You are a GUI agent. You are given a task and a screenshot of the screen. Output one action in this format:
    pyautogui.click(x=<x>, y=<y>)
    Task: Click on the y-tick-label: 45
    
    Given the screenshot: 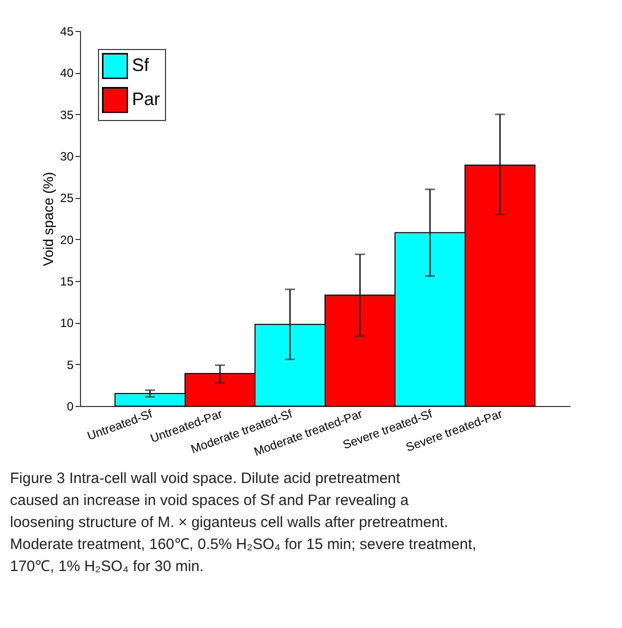 What is the action you would take?
    pyautogui.click(x=67, y=31)
    